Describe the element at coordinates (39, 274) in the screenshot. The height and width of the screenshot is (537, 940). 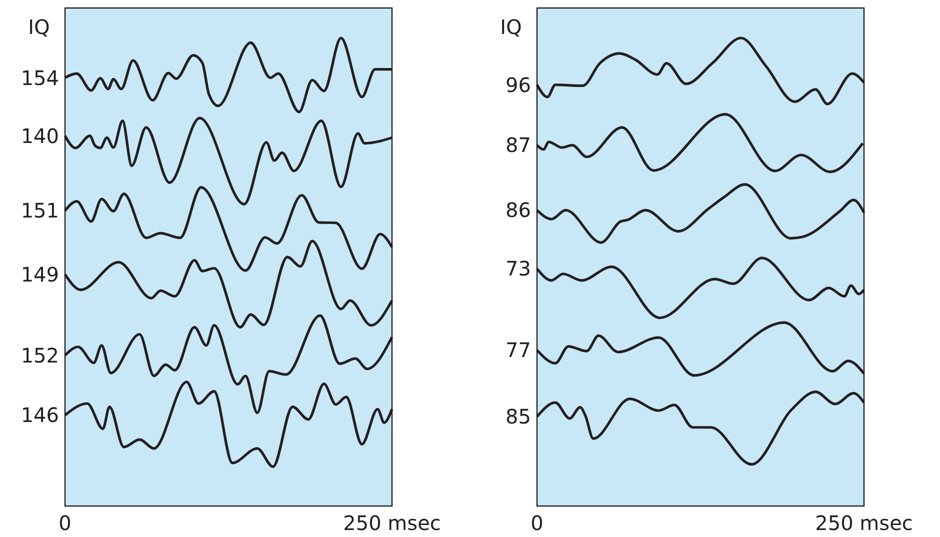
I see `series-label: 149` at that location.